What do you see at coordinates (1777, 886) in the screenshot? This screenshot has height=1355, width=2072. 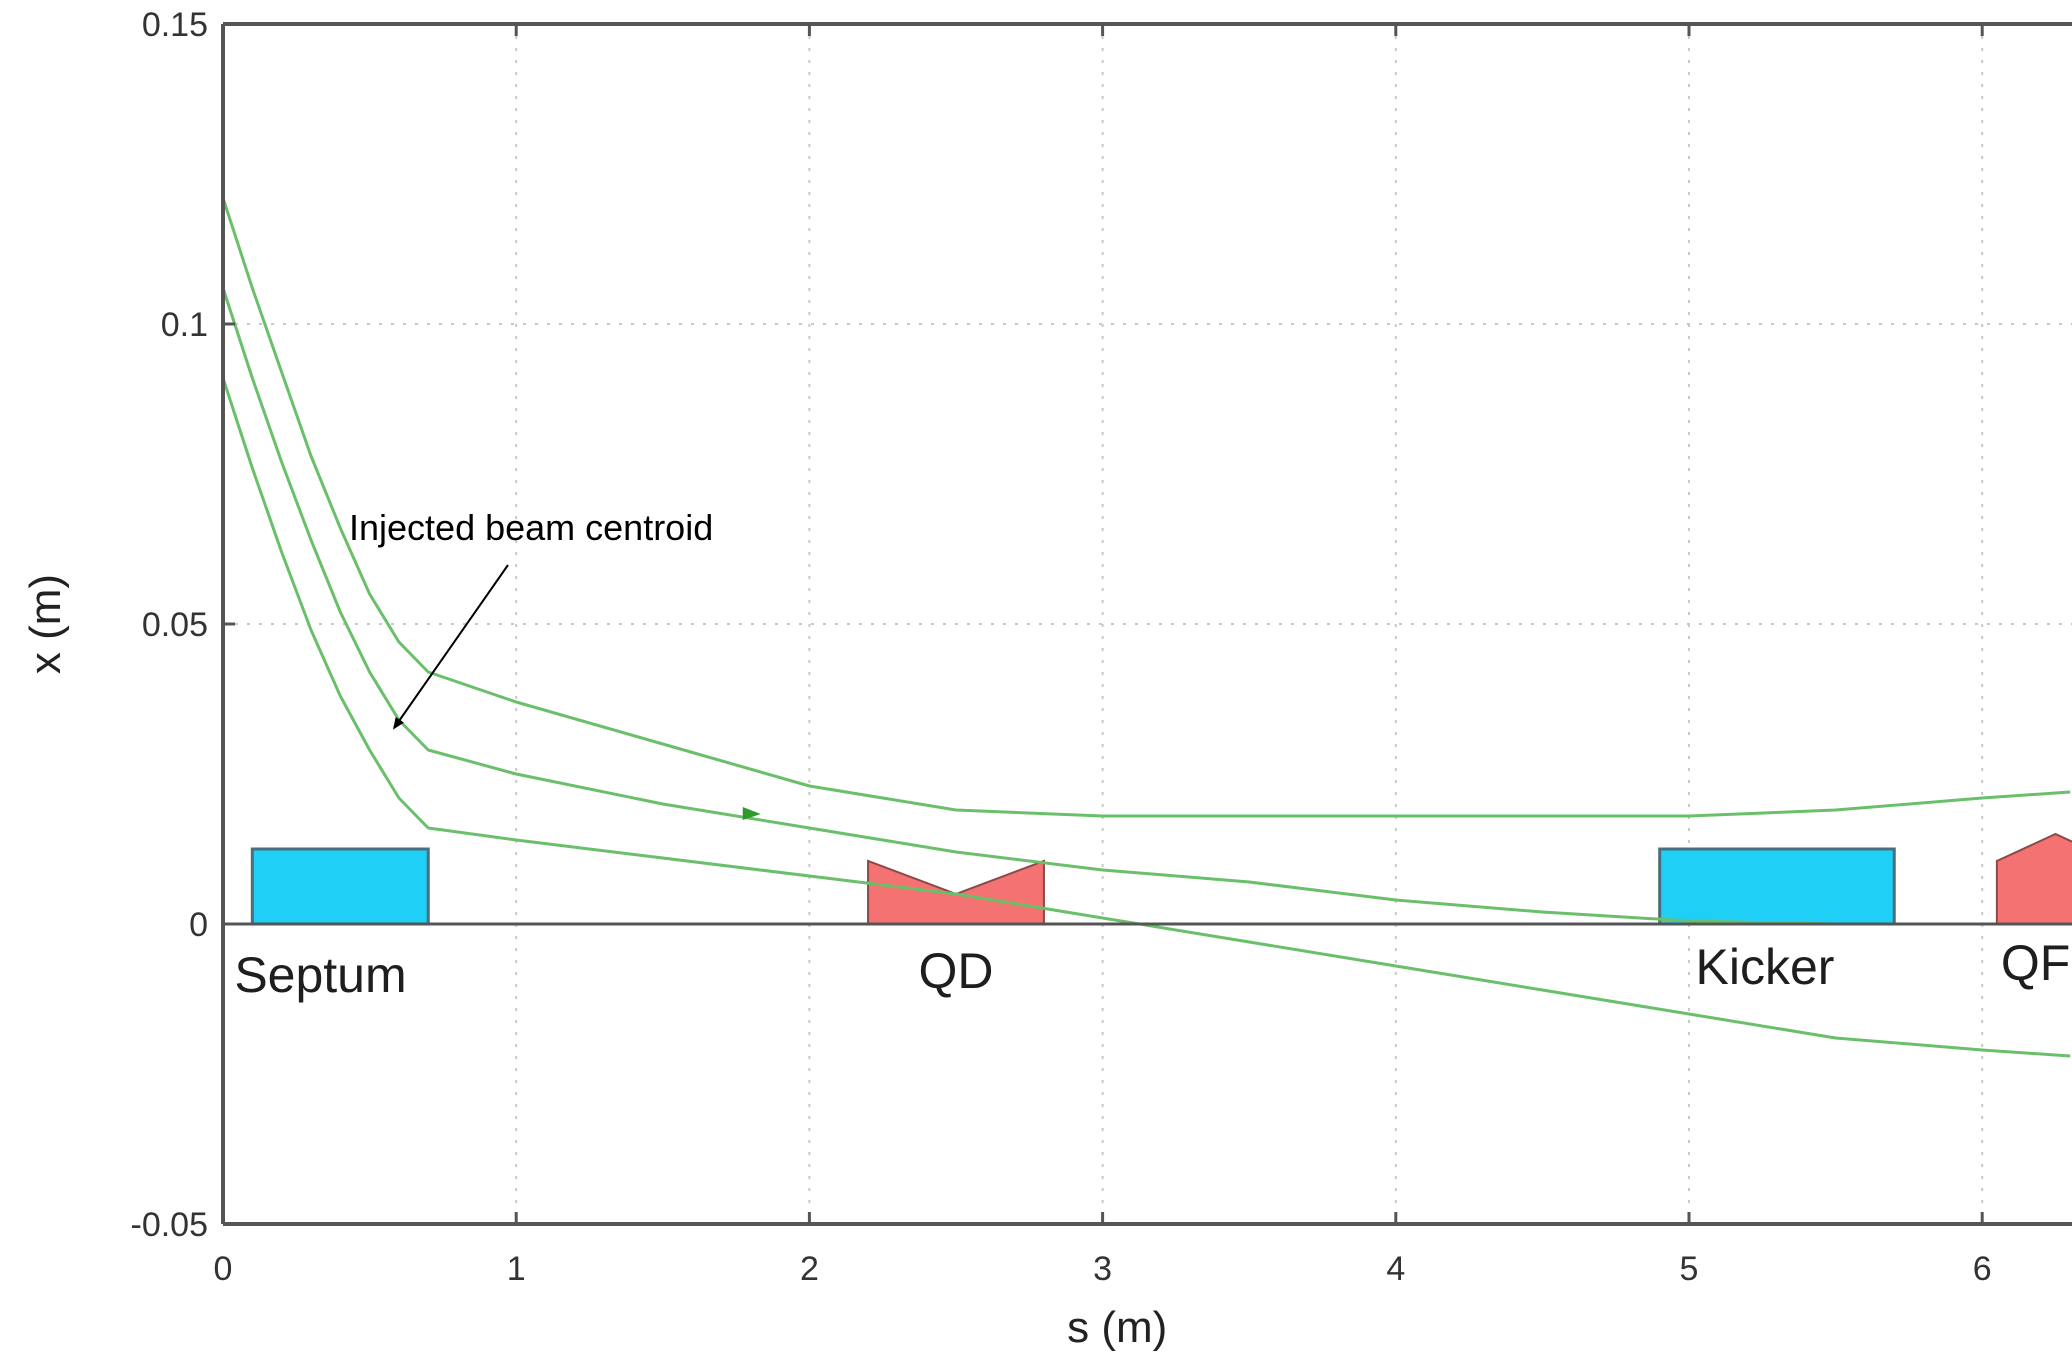 I see `kicker-element` at bounding box center [1777, 886].